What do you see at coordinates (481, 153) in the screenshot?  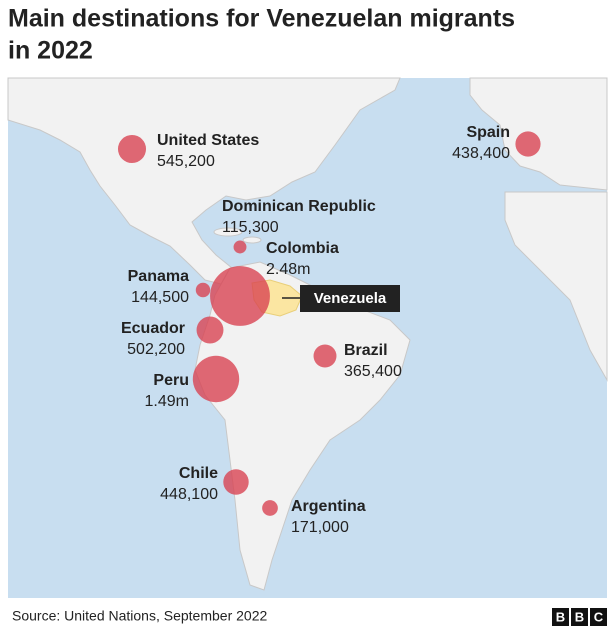 I see `destination-value: 438,400` at bounding box center [481, 153].